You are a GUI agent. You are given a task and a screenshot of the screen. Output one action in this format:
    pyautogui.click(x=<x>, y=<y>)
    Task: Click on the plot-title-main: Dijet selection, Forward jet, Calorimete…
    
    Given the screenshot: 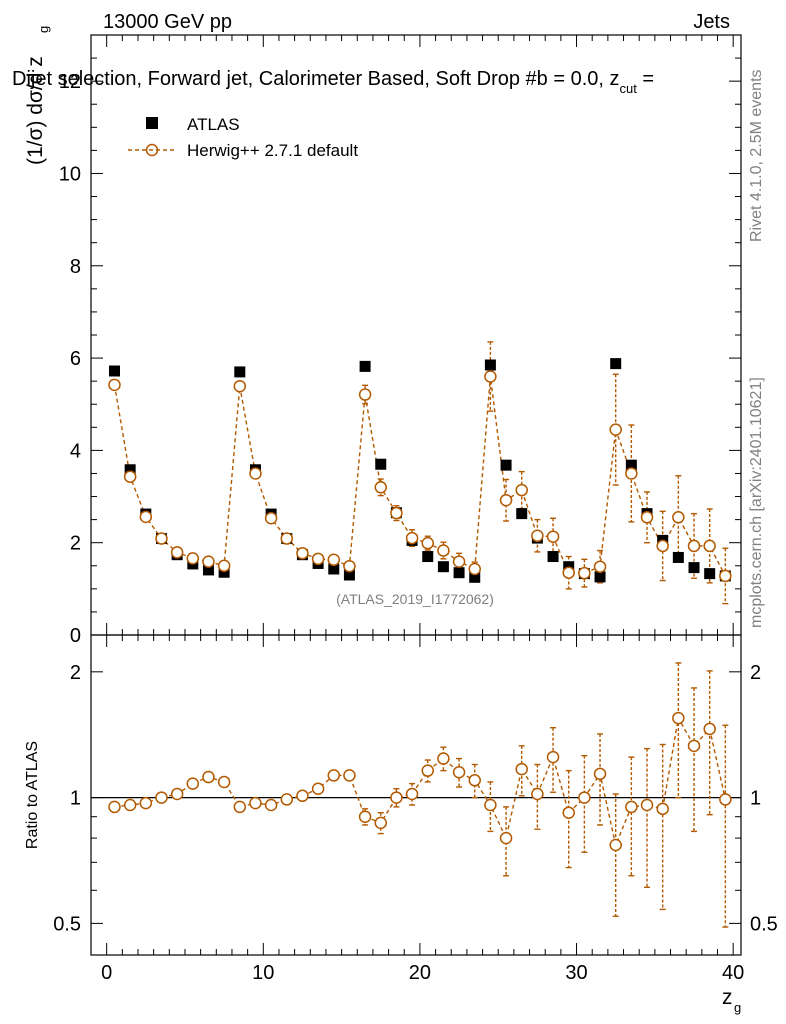 What is the action you would take?
    pyautogui.click(x=316, y=79)
    